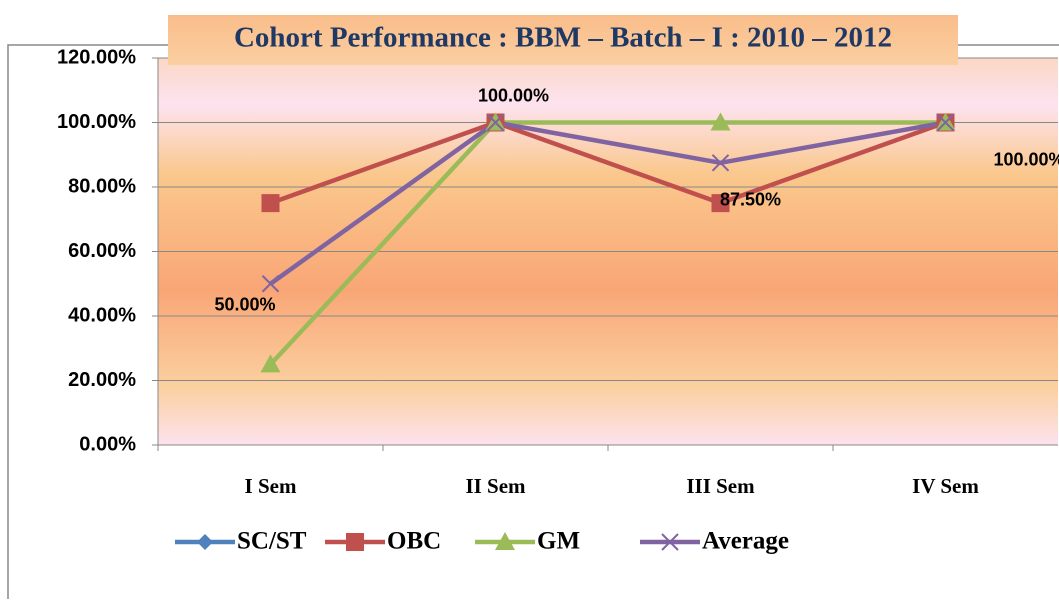 This screenshot has height=604, width=1059. I want to click on y-tick-label: 120.00%, so click(96, 57).